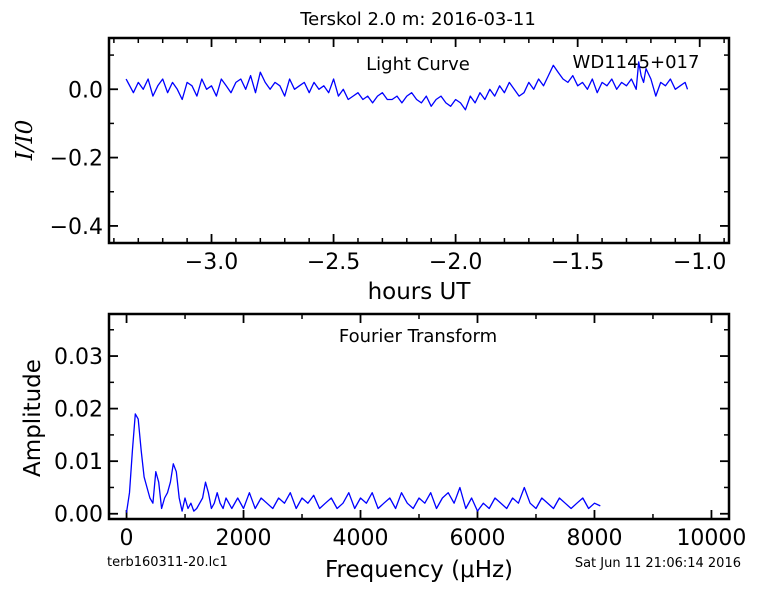  I want to click on fourier-series, so click(363, 463).